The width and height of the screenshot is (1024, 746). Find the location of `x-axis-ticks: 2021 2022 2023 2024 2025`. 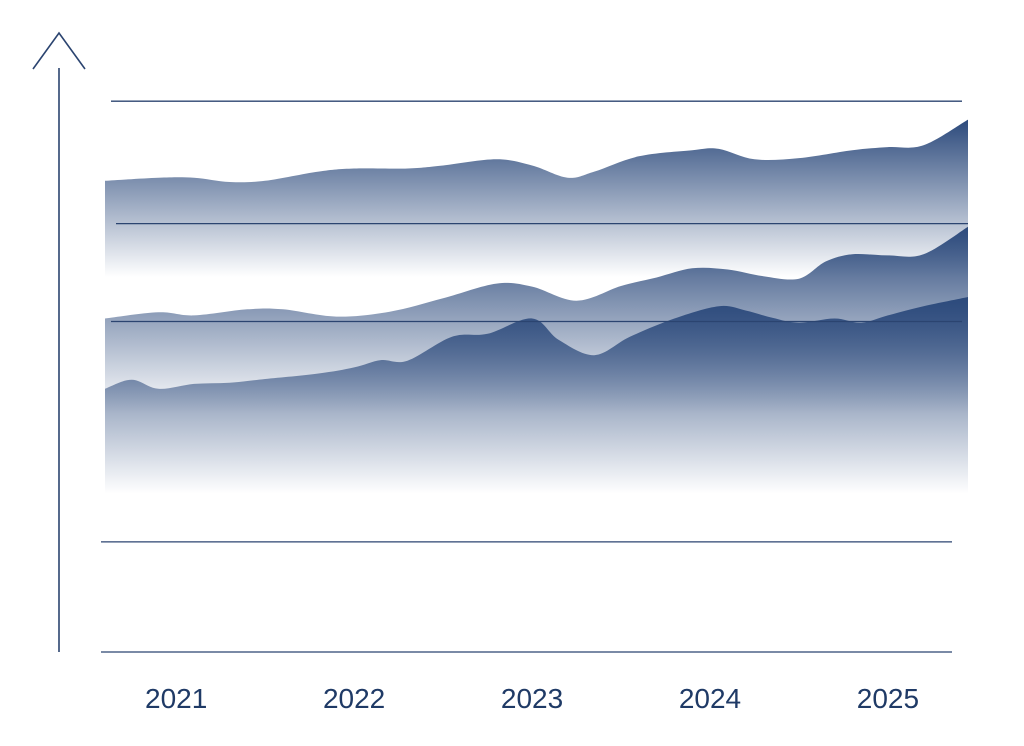

x-axis-ticks: 2021 2022 2023 2024 2025 is located at coordinates (532, 698).